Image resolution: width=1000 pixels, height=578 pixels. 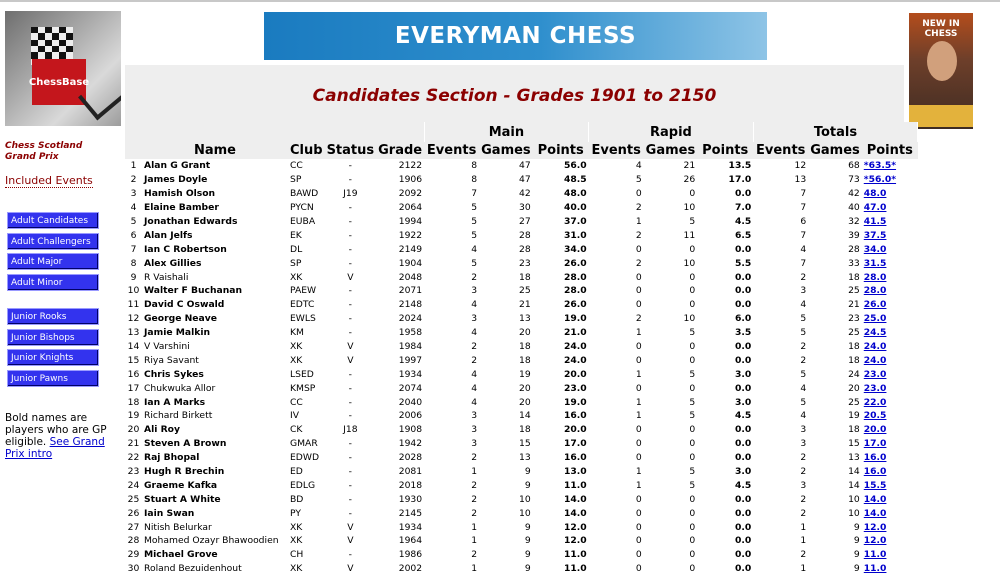 What do you see at coordinates (875, 235) in the screenshot?
I see `total-points-link: 37.5` at bounding box center [875, 235].